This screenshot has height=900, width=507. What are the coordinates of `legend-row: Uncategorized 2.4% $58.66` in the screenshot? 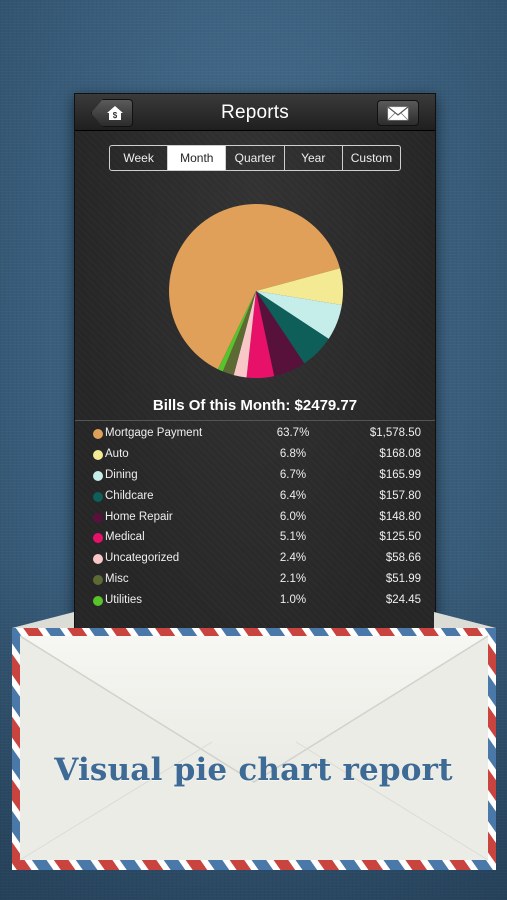 It's located at (256, 559).